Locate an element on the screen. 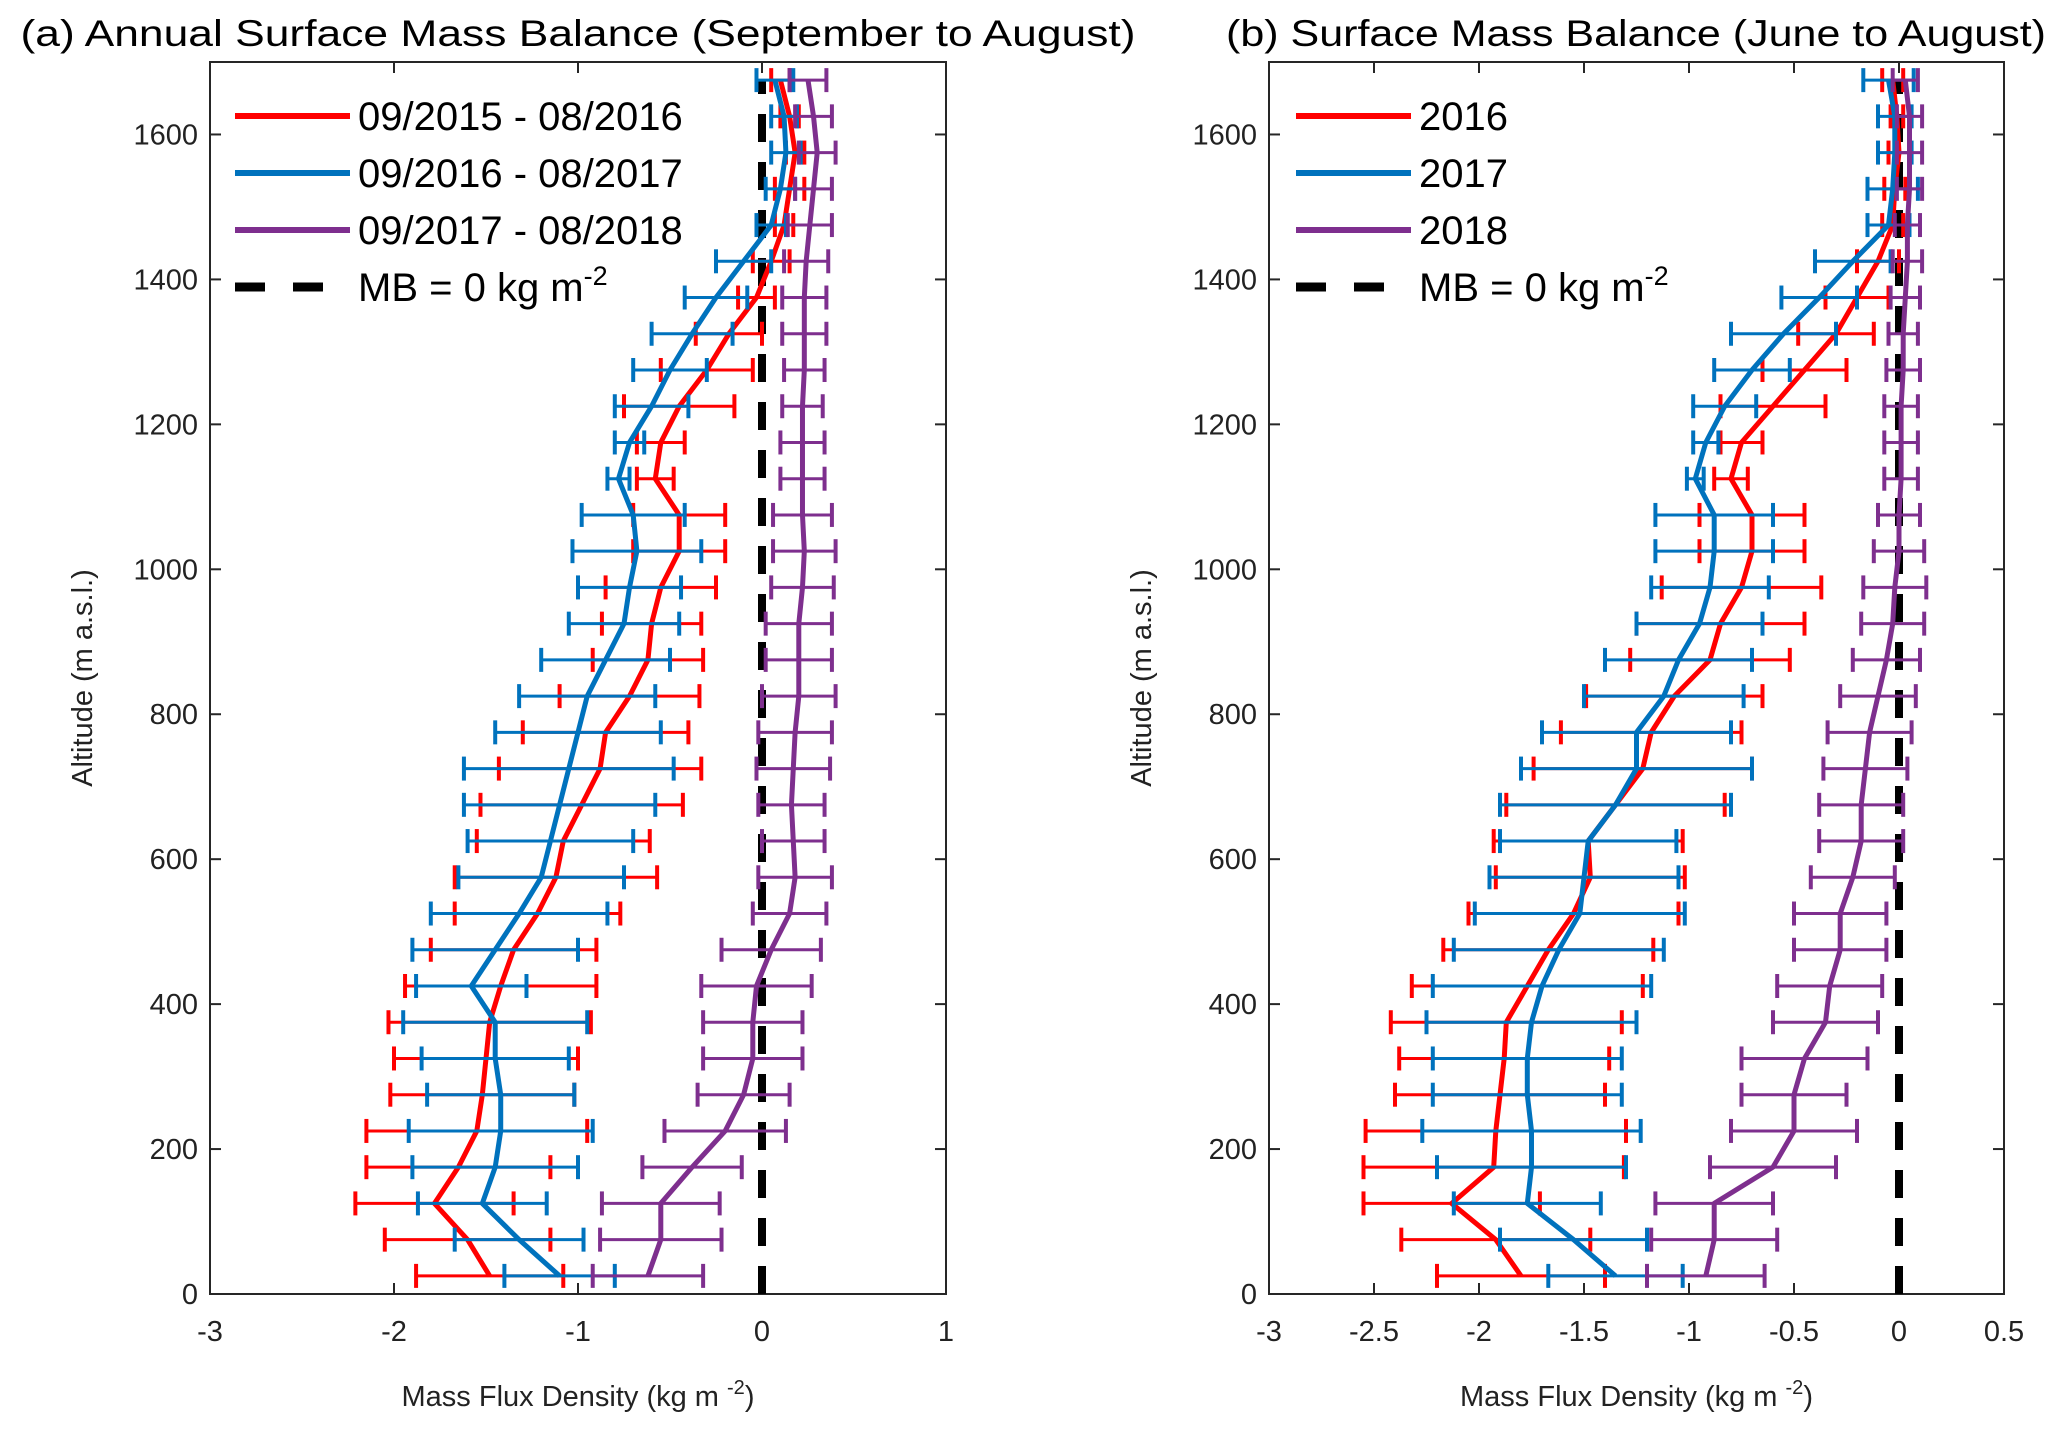  legend-label-text: 09/2017 - 08/2018 is located at coordinates (520, 231).